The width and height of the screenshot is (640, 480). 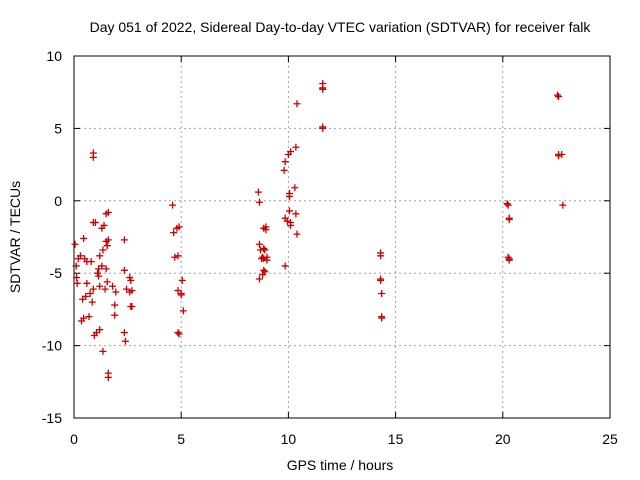 What do you see at coordinates (15, 237) in the screenshot?
I see `y-axis-label: SDTVAR / TECUs` at bounding box center [15, 237].